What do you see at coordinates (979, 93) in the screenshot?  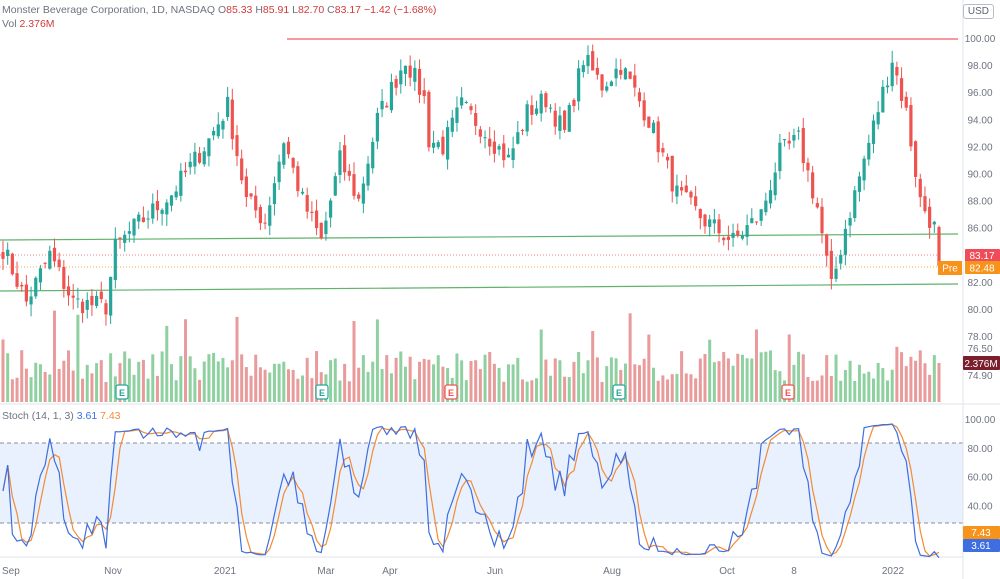 I see `price-tick-label: 96.00` at bounding box center [979, 93].